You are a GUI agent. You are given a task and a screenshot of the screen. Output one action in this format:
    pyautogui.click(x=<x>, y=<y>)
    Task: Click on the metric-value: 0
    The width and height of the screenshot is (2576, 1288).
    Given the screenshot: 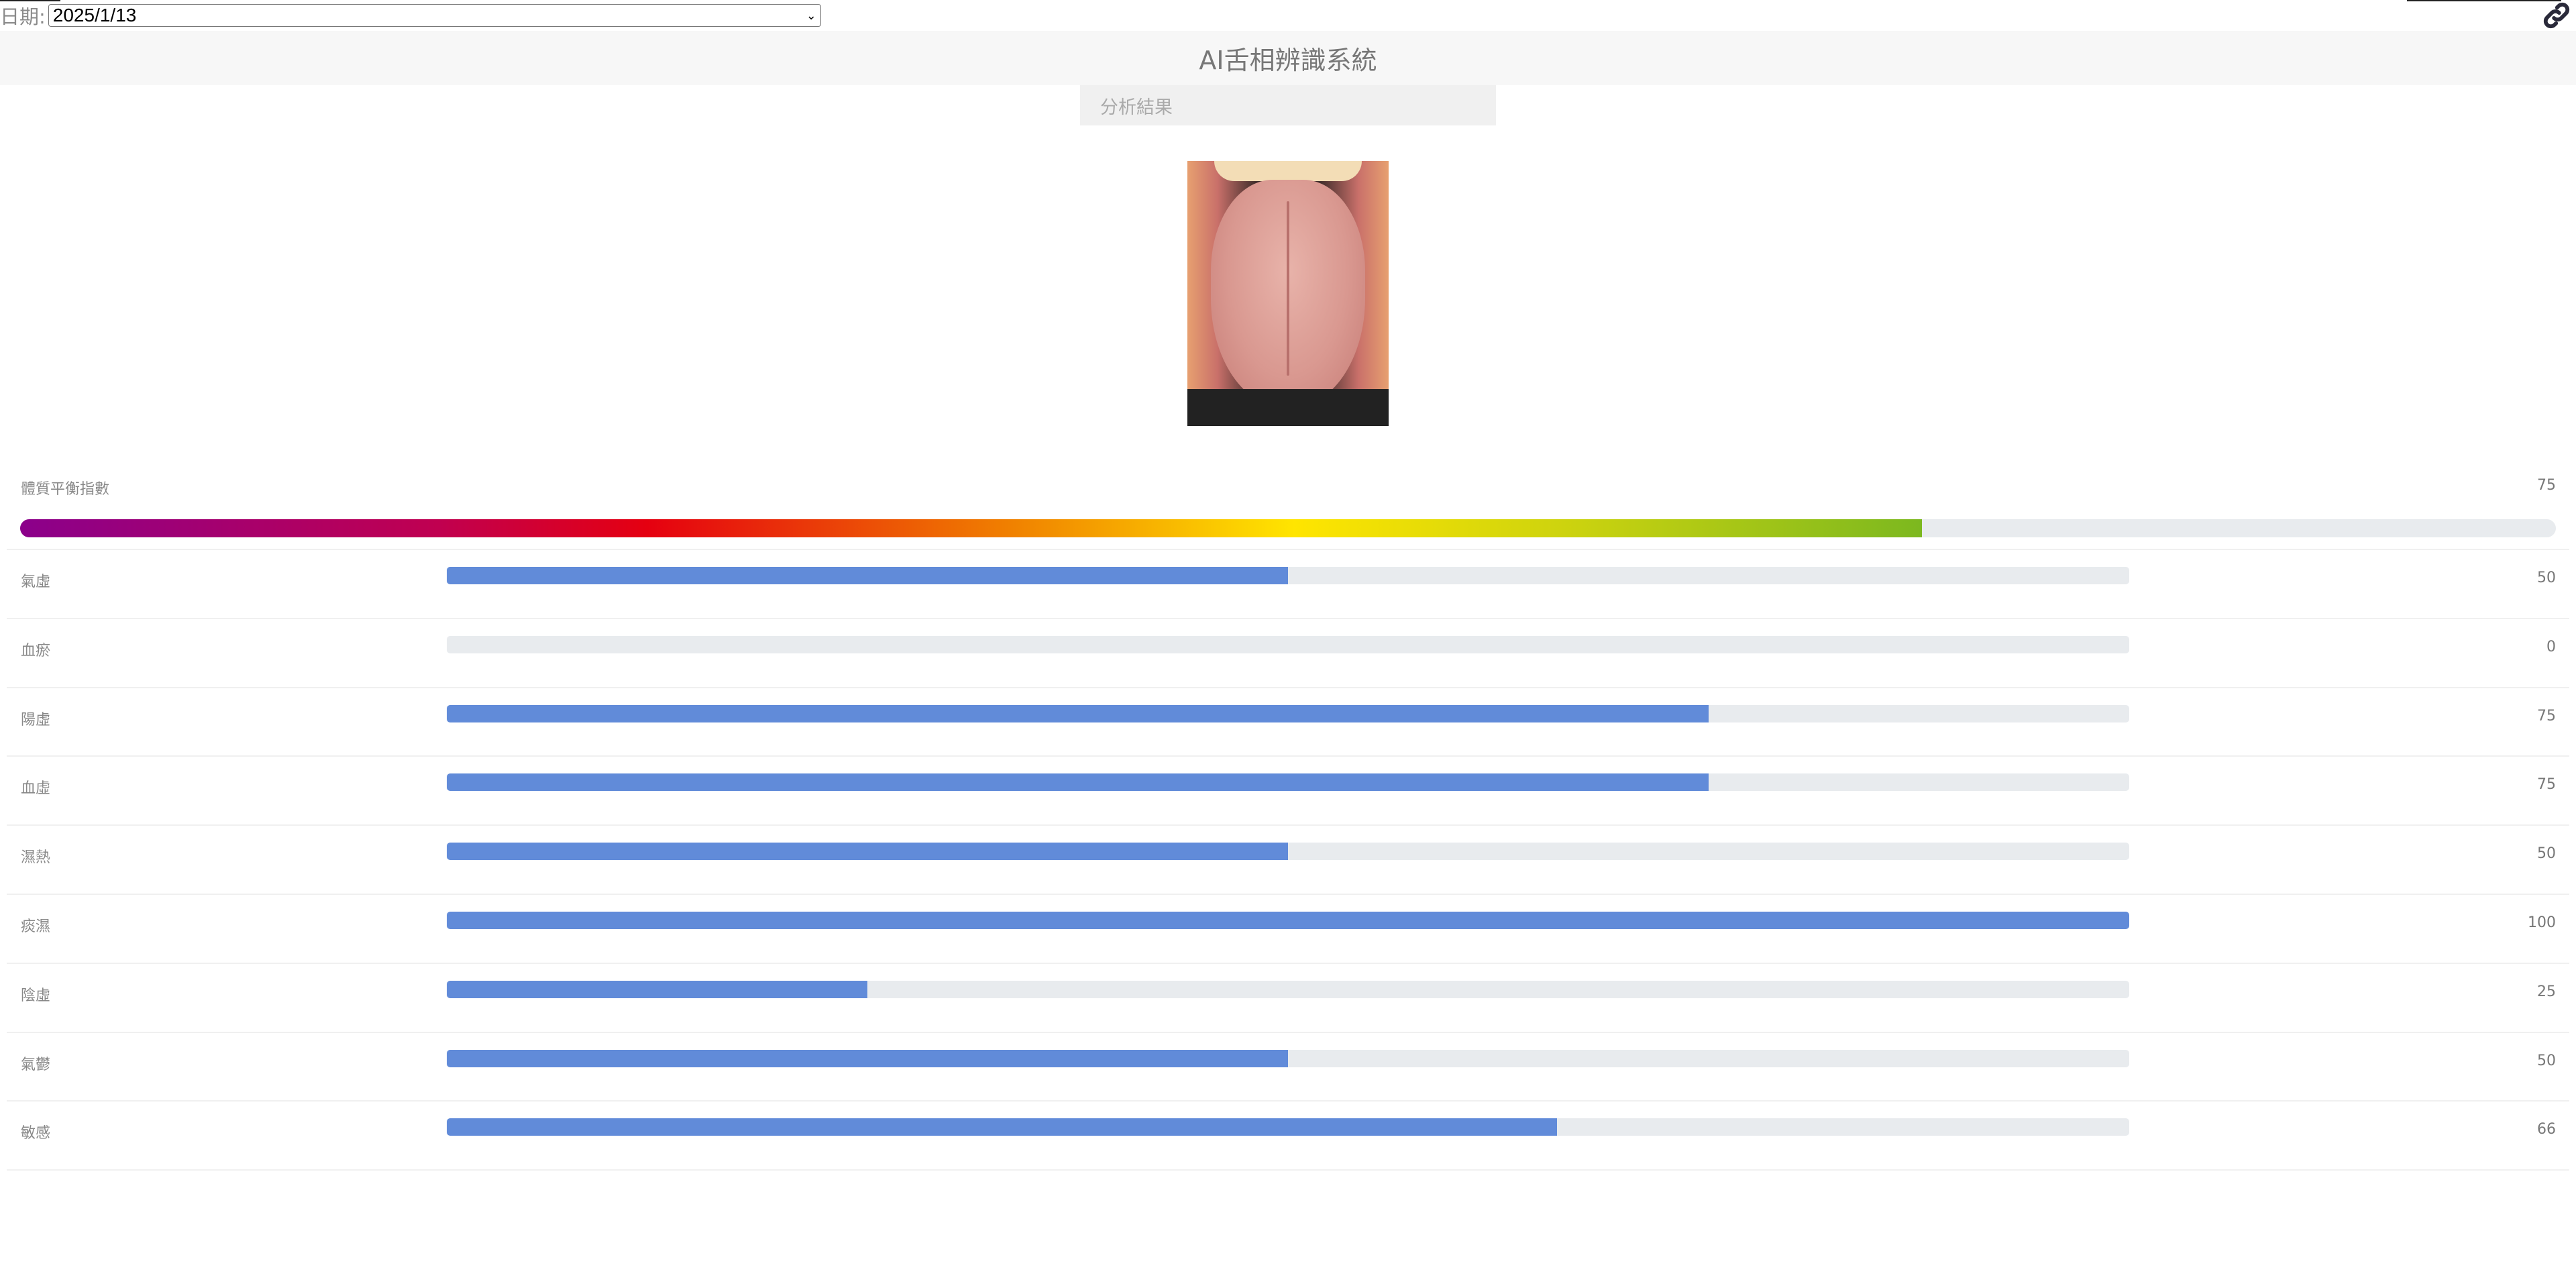 What is the action you would take?
    pyautogui.click(x=2551, y=646)
    